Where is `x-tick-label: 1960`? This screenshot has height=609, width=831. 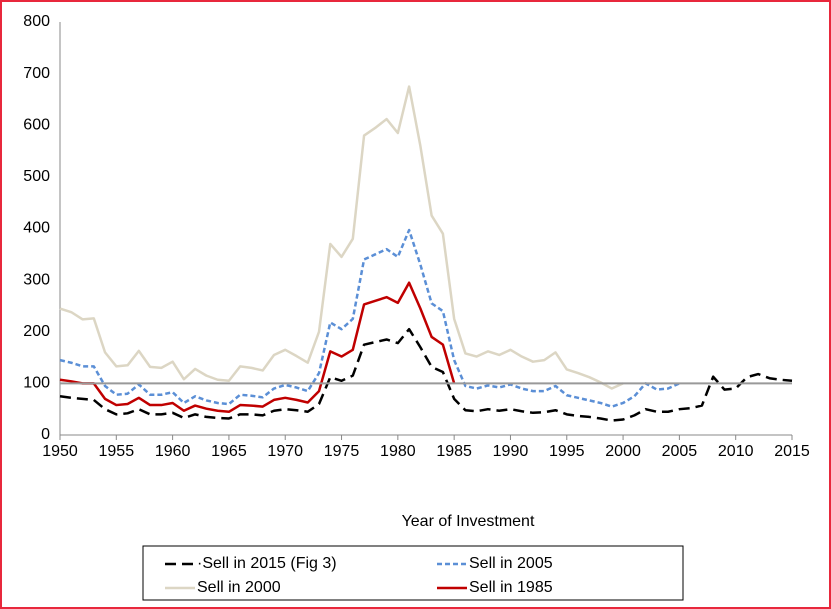 x-tick-label: 1960 is located at coordinates (173, 451).